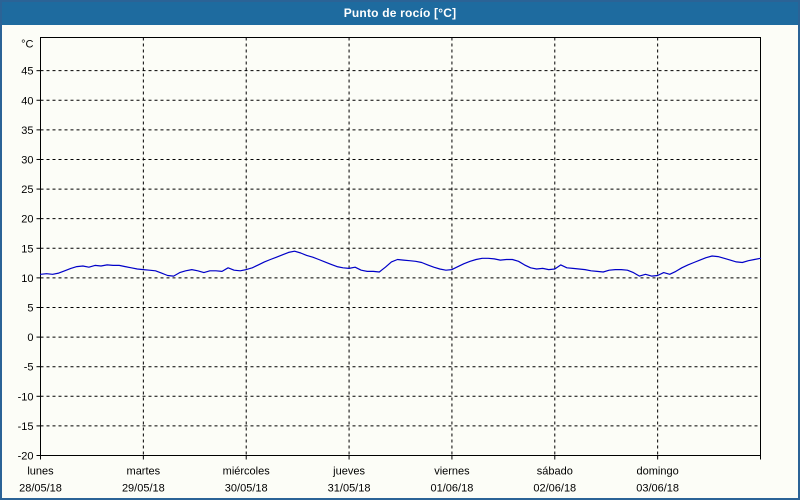 The width and height of the screenshot is (800, 500). Describe the element at coordinates (452, 472) in the screenshot. I see `x-day-name-label: viernes` at that location.